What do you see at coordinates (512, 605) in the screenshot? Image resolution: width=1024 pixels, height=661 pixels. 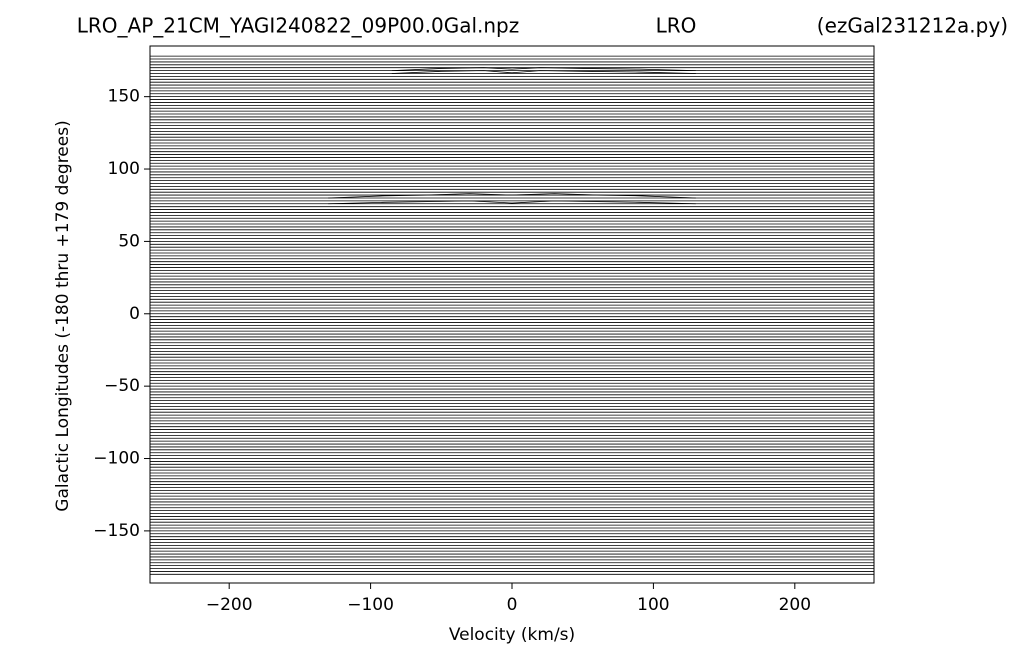 I see `x-tick-label: 0` at bounding box center [512, 605].